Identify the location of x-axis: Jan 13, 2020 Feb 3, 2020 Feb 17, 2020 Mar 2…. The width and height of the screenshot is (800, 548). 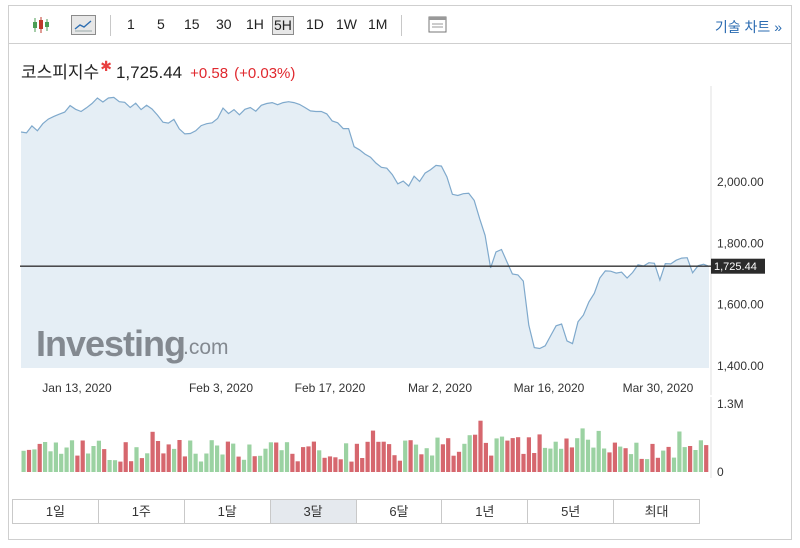
(367, 388).